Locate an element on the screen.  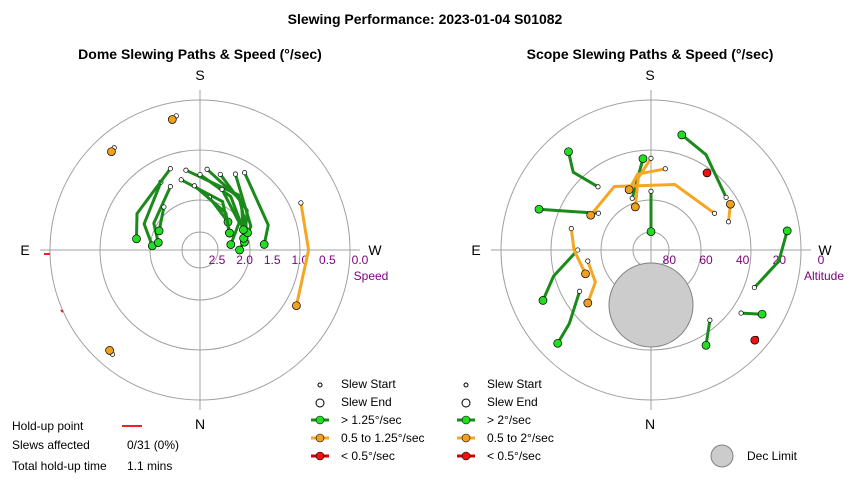
holdup-time-label: Total hold-up time is located at coordinates (59, 466).